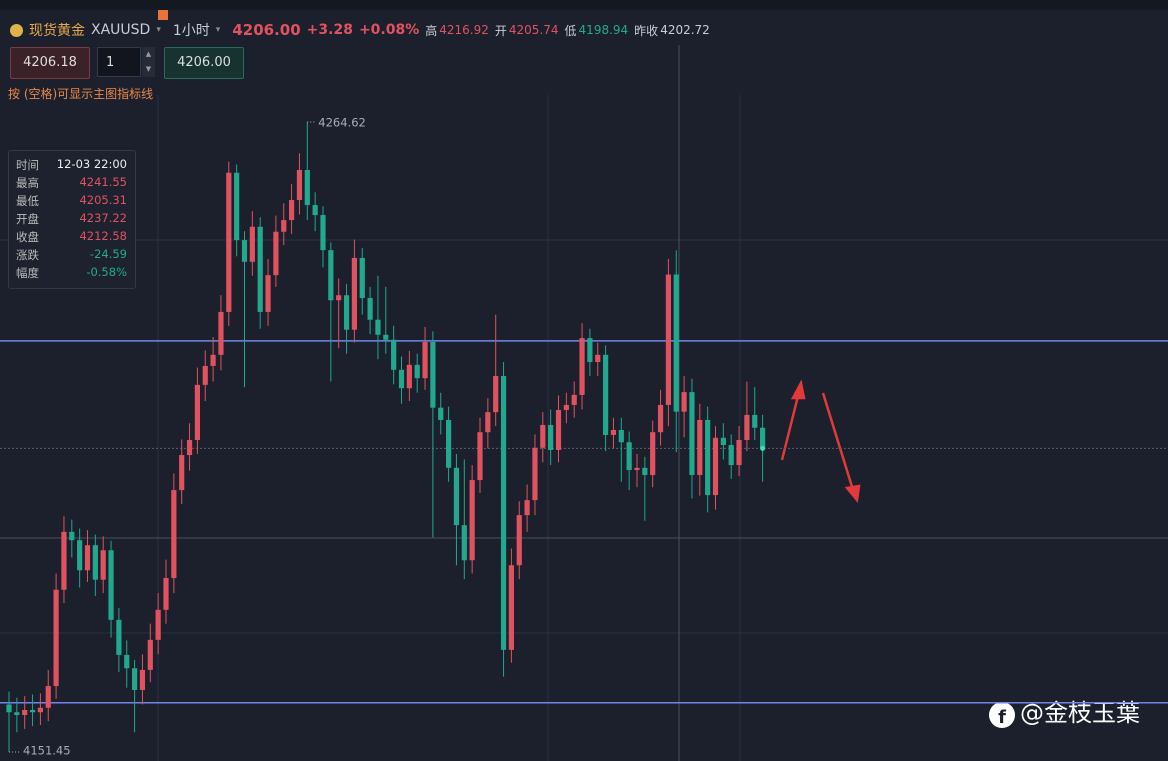 The height and width of the screenshot is (761, 1168). Describe the element at coordinates (27, 237) in the screenshot. I see `info-label: 收盘` at that location.